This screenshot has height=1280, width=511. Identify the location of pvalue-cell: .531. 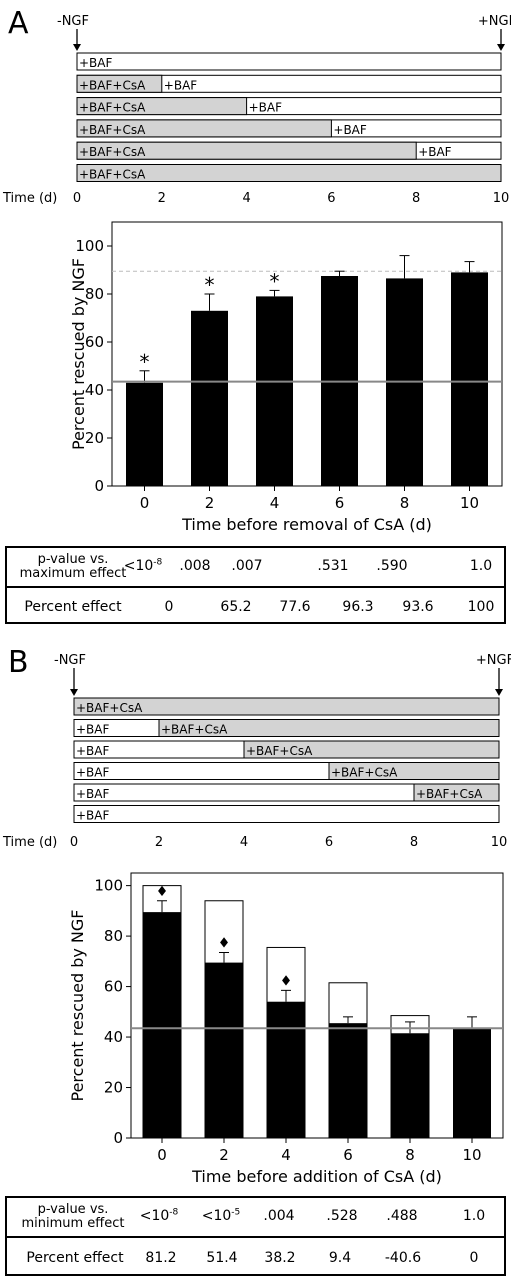
(333, 566).